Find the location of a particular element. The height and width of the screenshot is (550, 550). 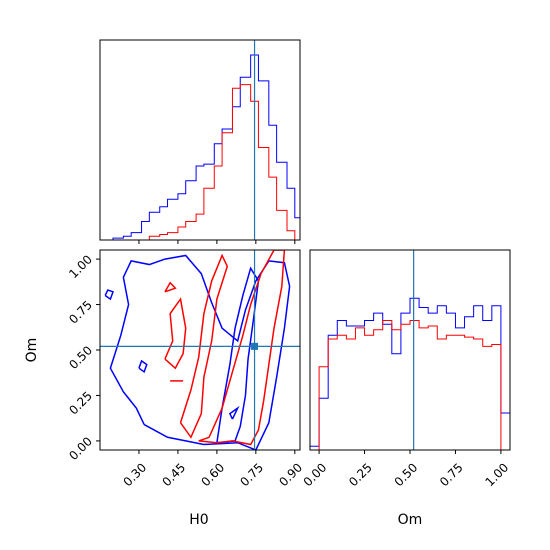

h0-histograms is located at coordinates (203, 147).